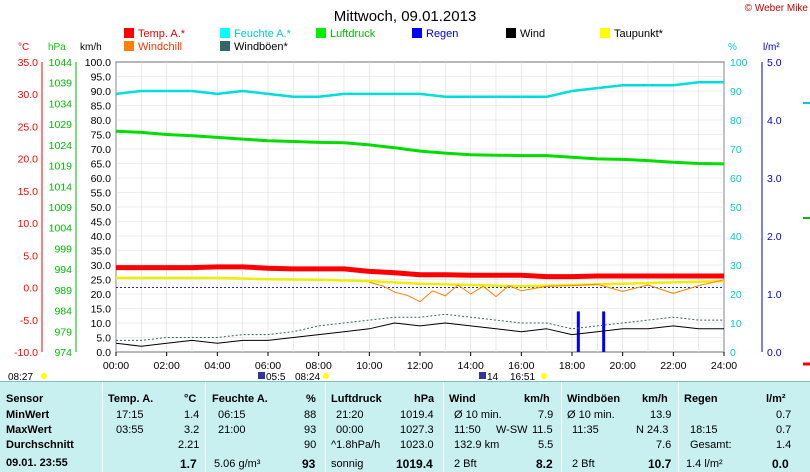  What do you see at coordinates (420, 366) in the screenshot?
I see `x-tick-label: 12:00` at bounding box center [420, 366].